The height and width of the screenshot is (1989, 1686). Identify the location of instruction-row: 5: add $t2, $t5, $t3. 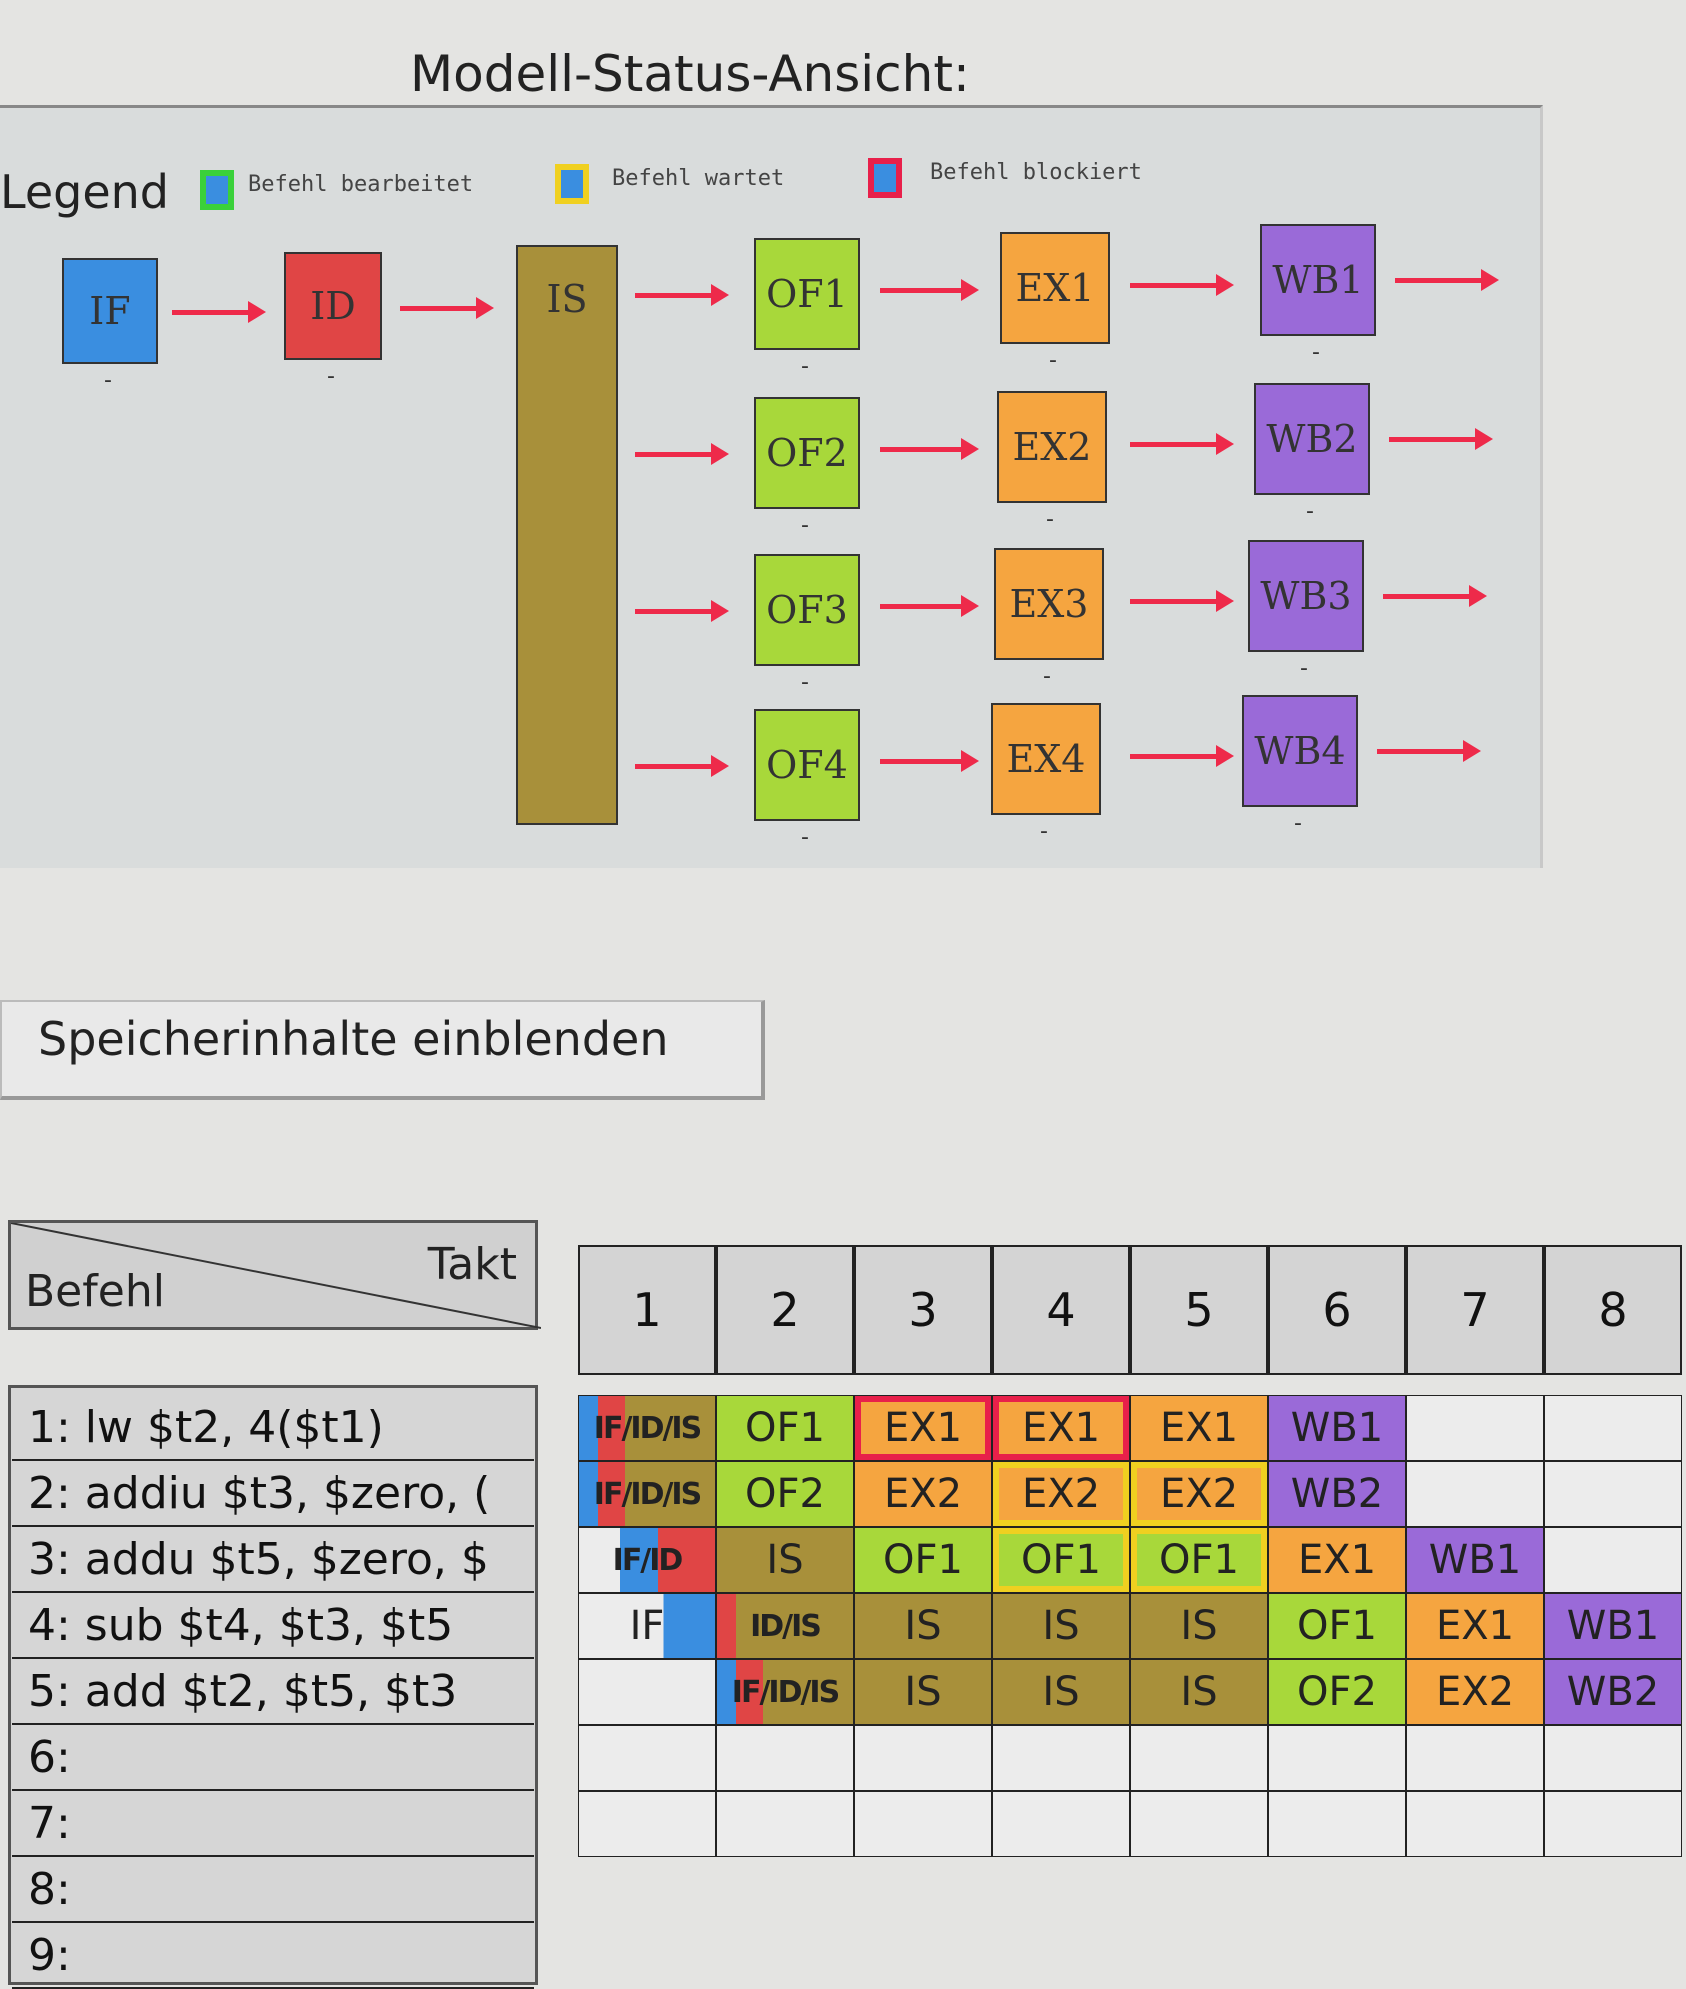
(273, 1692).